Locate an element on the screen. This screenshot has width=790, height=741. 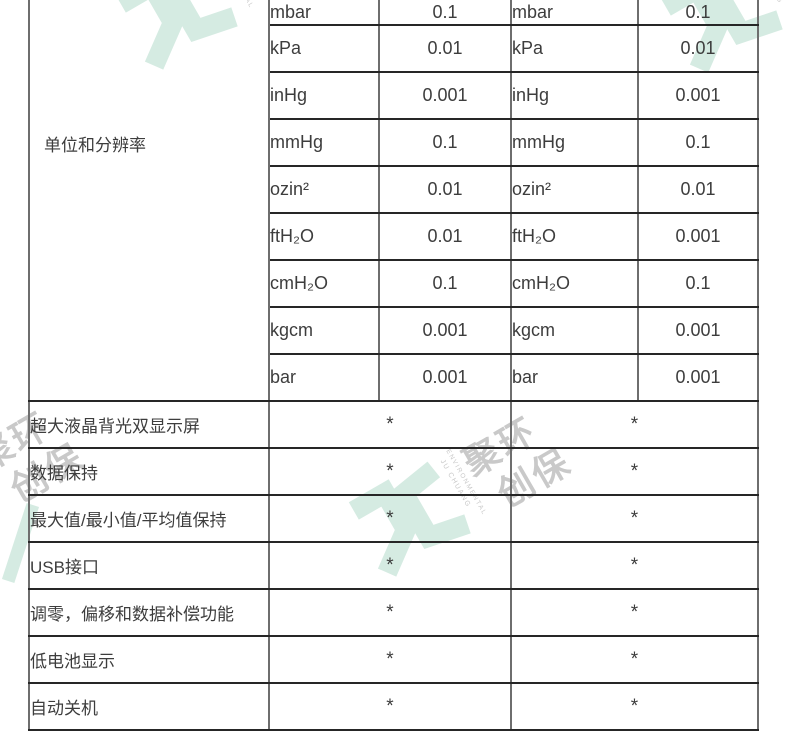
feature-label: USB接口 is located at coordinates (149, 565).